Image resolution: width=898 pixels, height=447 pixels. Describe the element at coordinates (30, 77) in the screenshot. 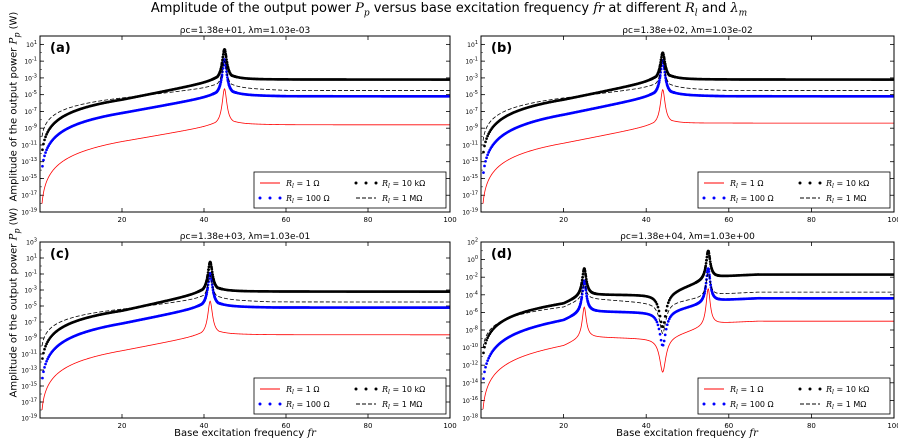

I see `y-tick-label: 10⁻³` at that location.